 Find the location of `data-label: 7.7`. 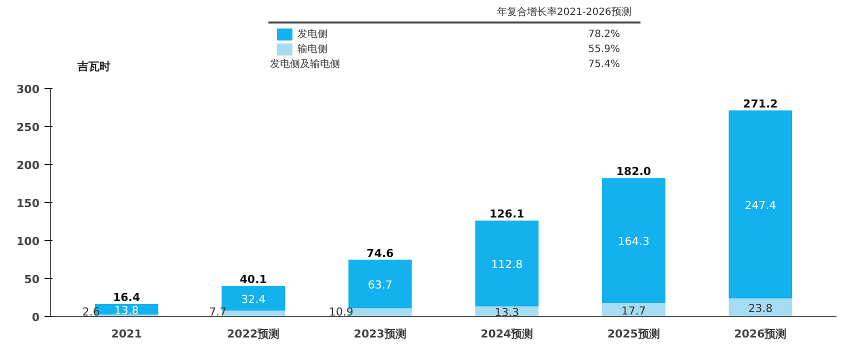

data-label: 7.7 is located at coordinates (218, 312).